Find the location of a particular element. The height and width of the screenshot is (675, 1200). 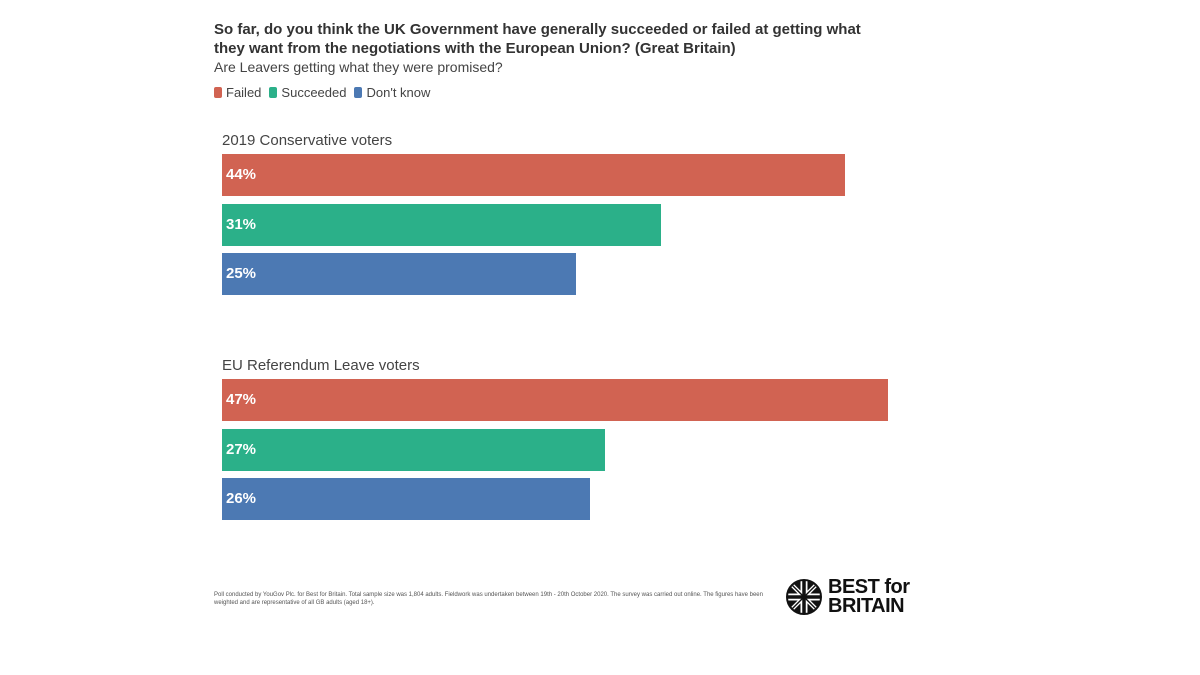

union-flag-circle-icon is located at coordinates (804, 597).